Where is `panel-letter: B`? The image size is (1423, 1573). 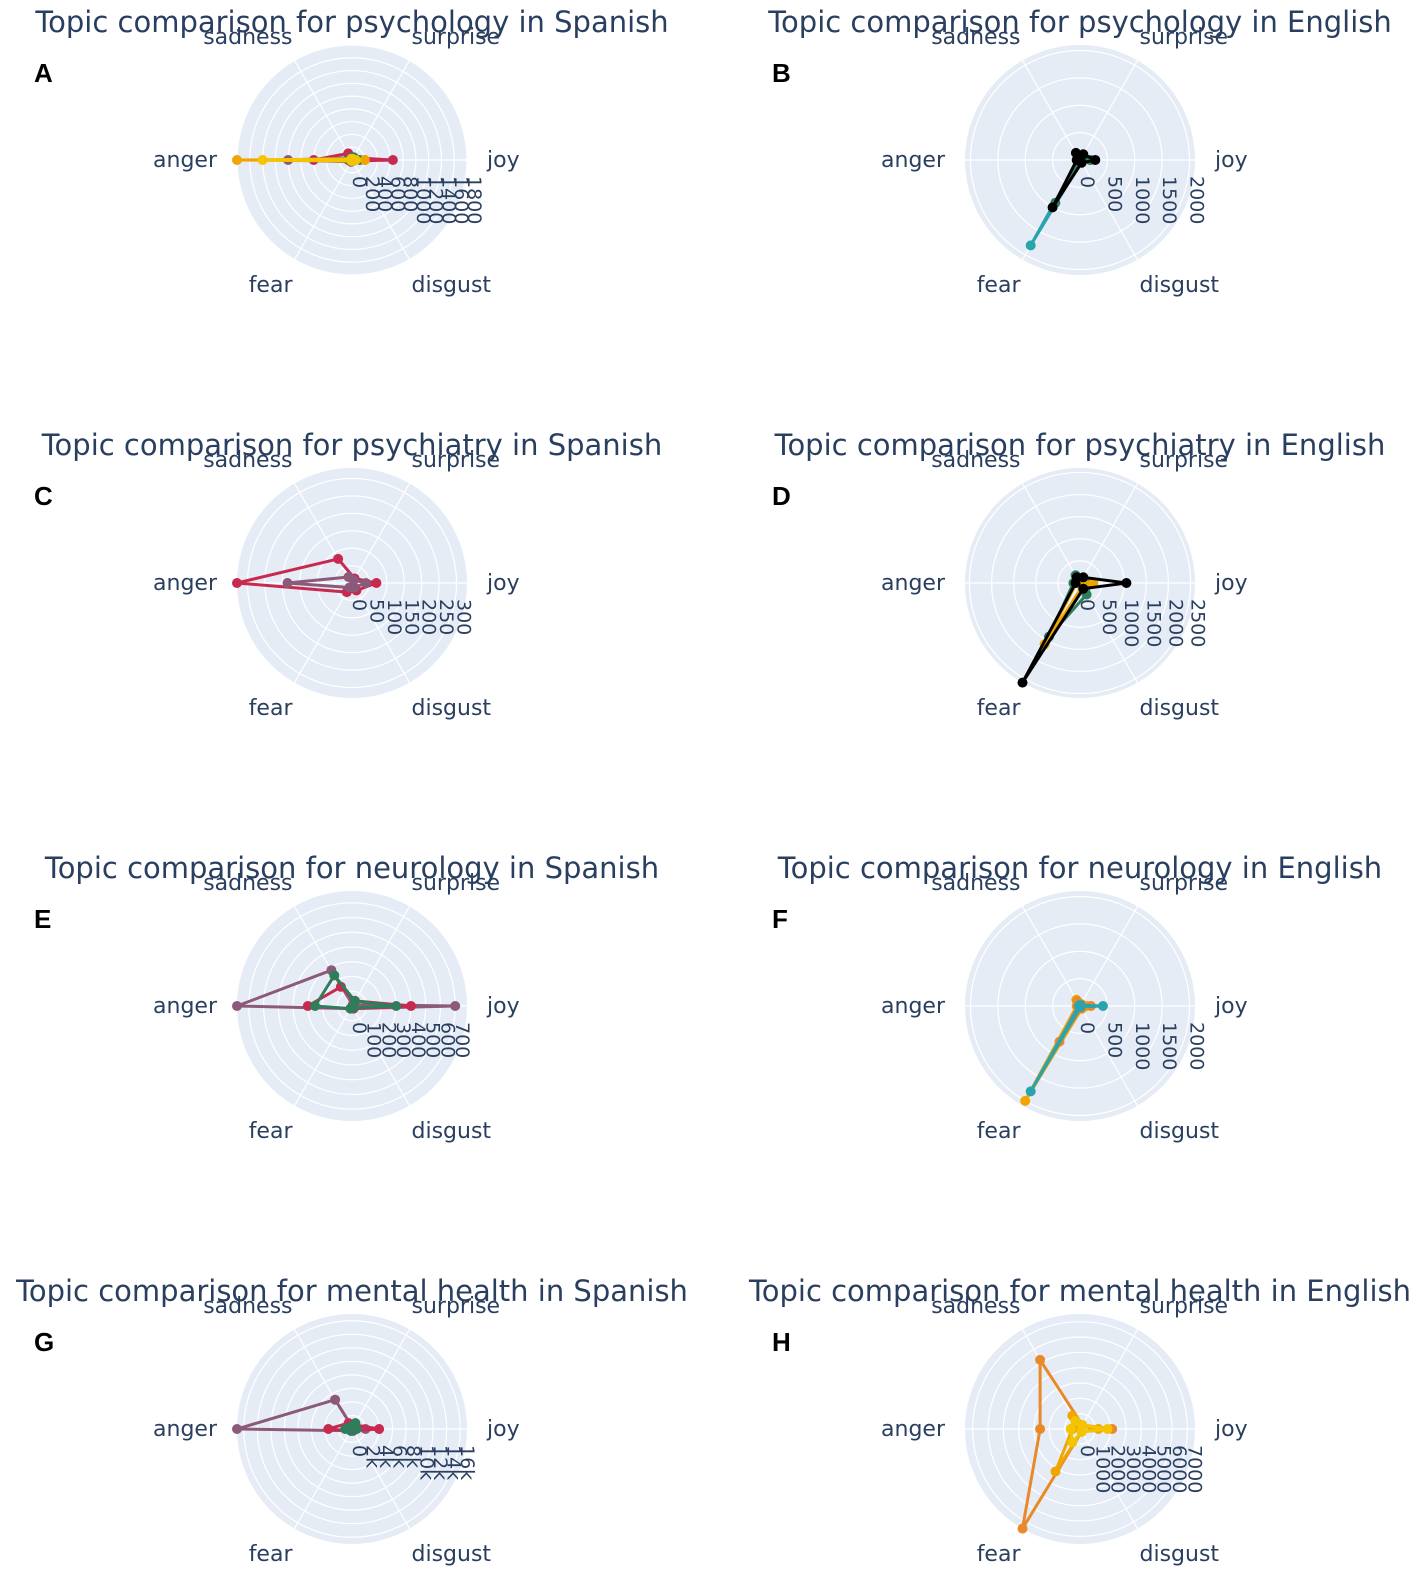 panel-letter: B is located at coordinates (781, 73).